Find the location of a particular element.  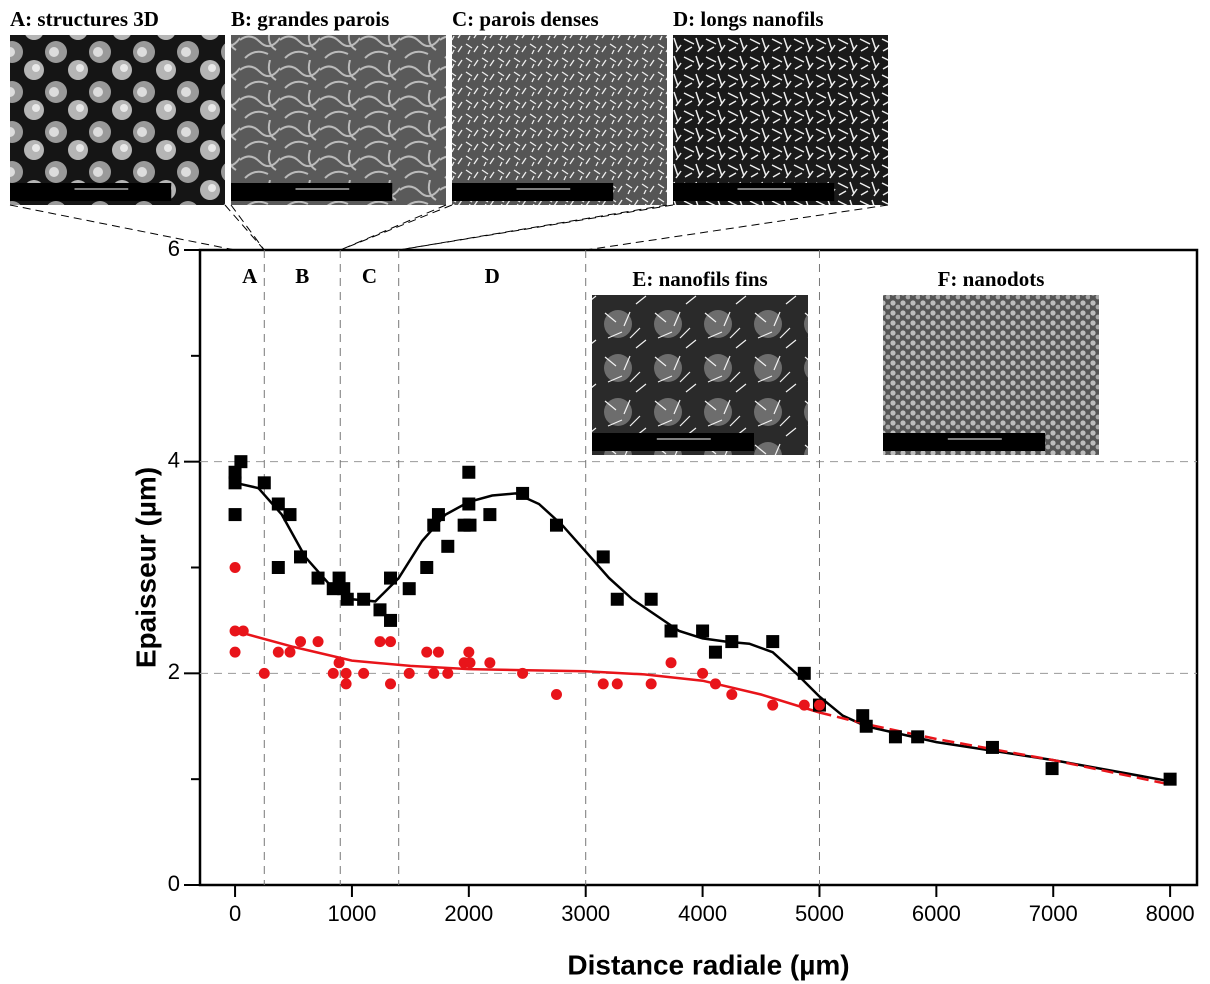

region-label: B is located at coordinates (302, 276).